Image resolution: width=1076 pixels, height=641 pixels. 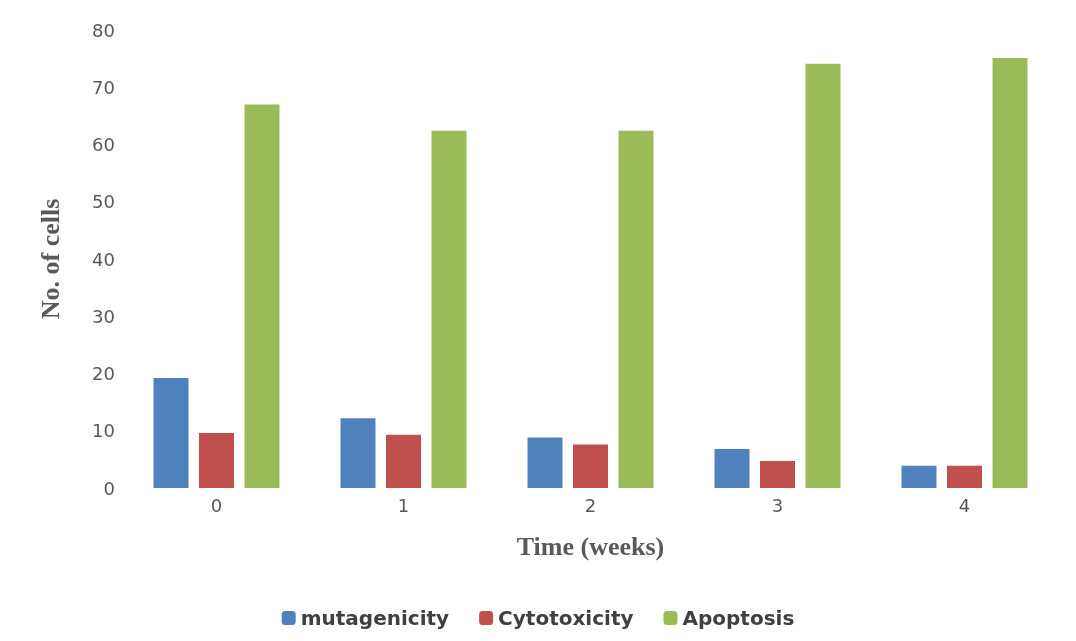 I want to click on y-axis-title: No. of cells, so click(x=50, y=259).